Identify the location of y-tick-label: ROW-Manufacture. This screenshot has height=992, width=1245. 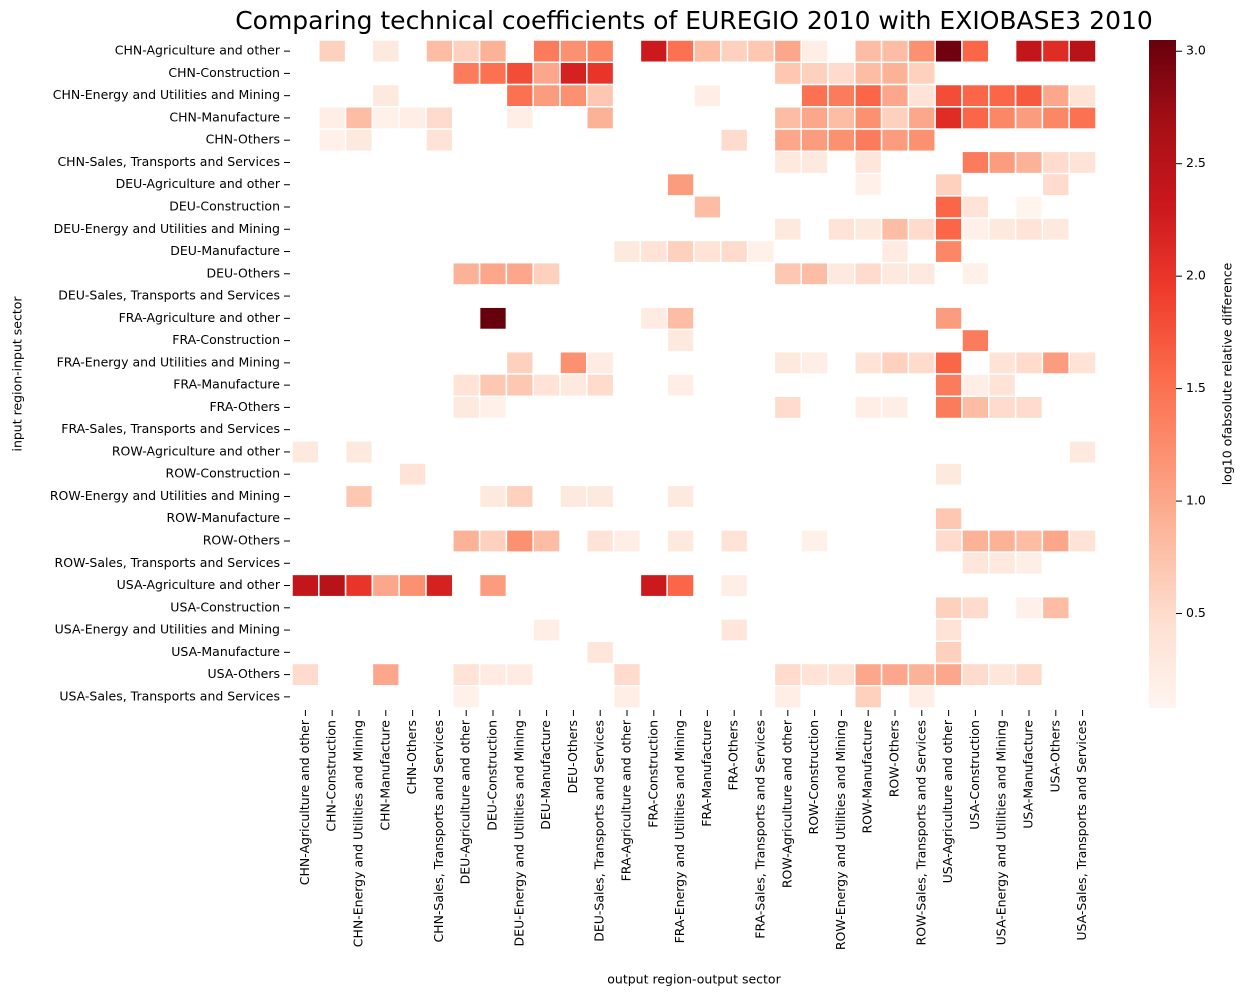
(224, 517).